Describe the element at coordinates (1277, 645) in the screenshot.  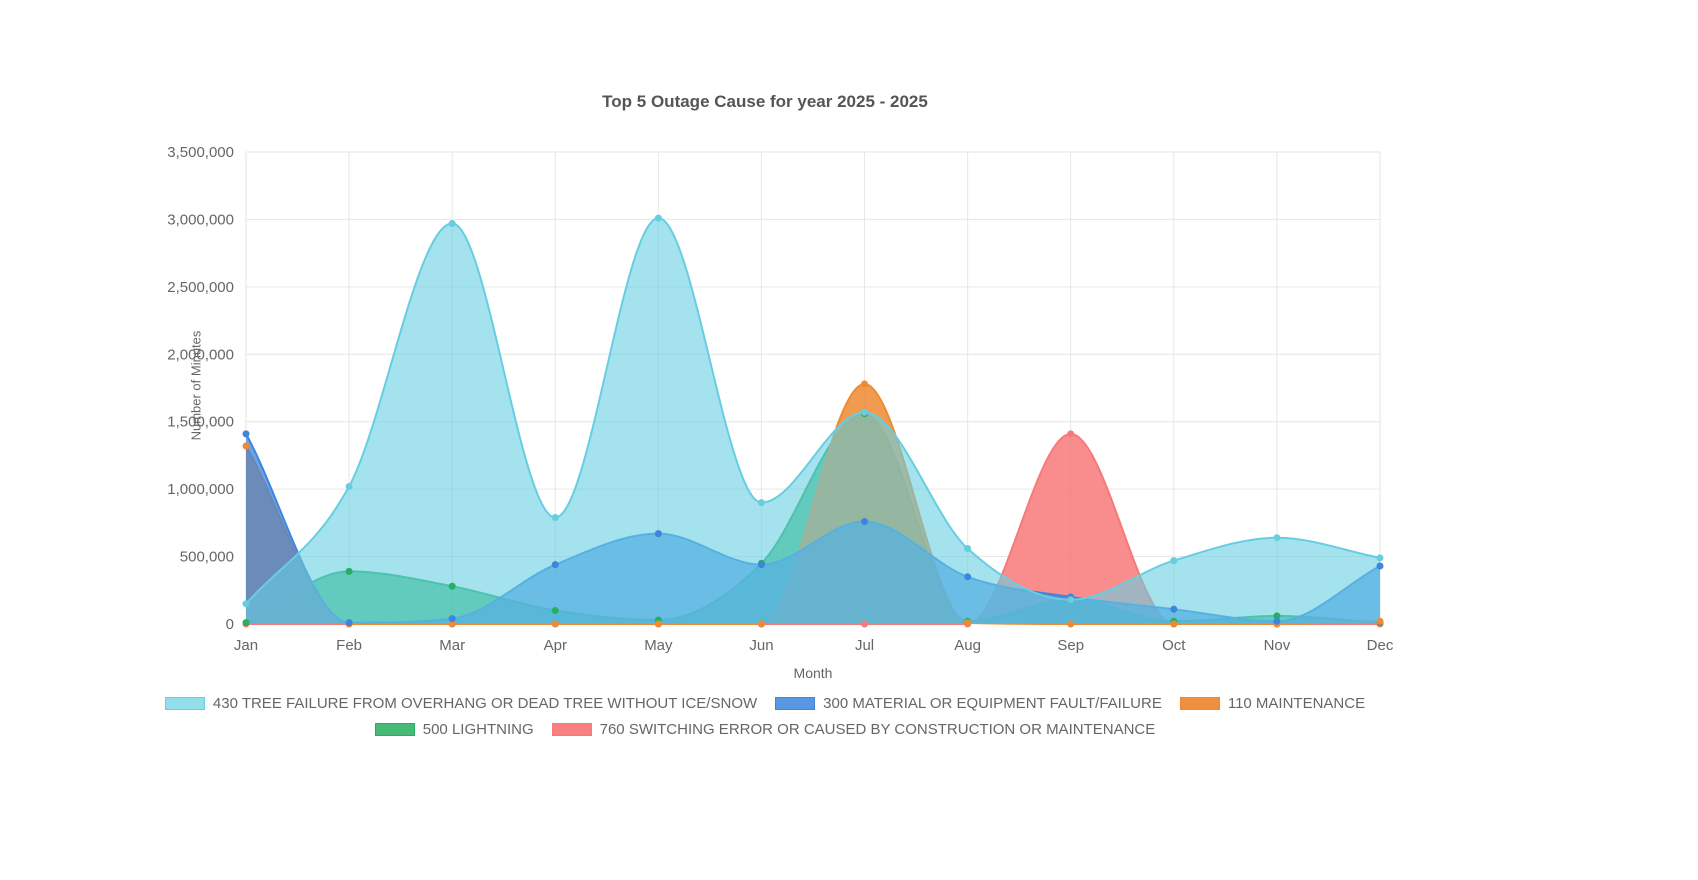
I see `x-tick-label: Nov` at that location.